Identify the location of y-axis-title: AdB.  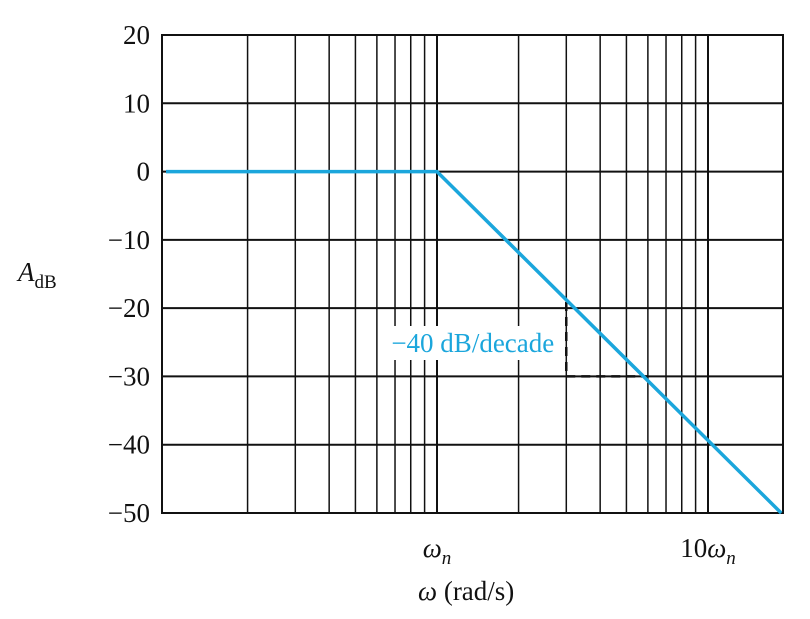
(36, 275).